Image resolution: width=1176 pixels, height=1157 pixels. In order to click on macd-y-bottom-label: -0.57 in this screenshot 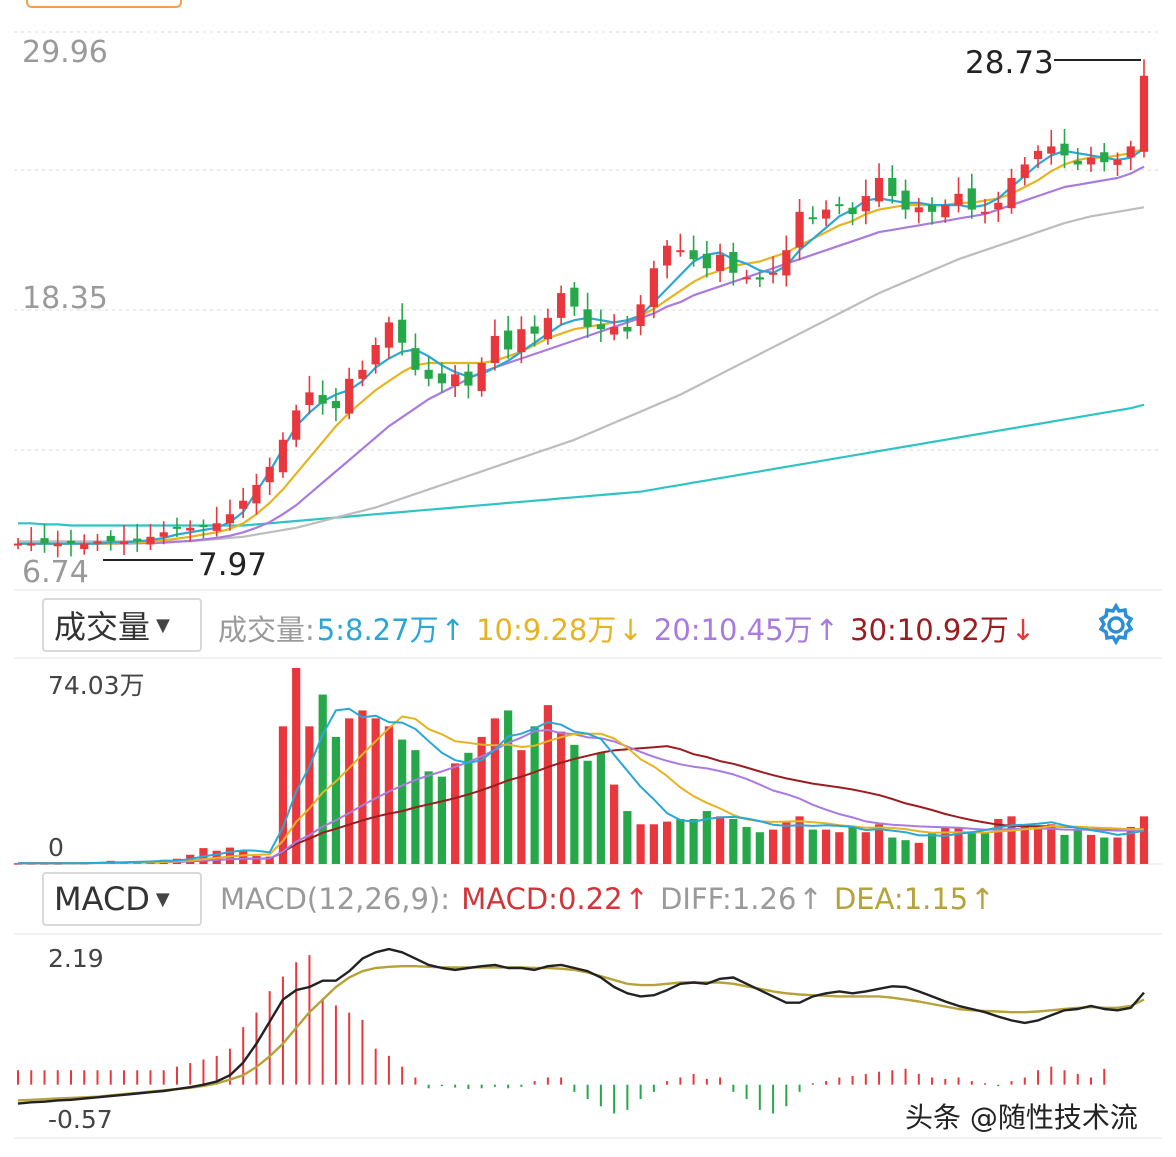, I will do `click(80, 1119)`.